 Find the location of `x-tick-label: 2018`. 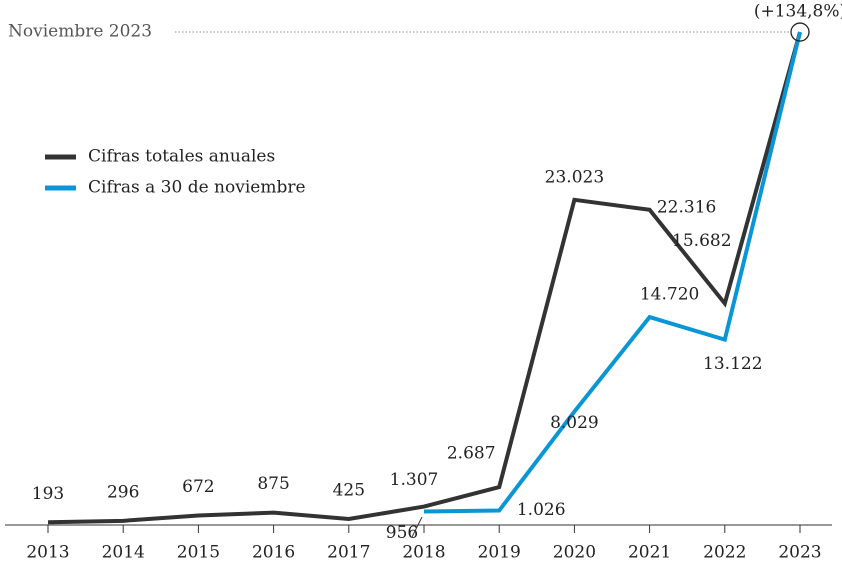

x-tick-label: 2018 is located at coordinates (423, 553).